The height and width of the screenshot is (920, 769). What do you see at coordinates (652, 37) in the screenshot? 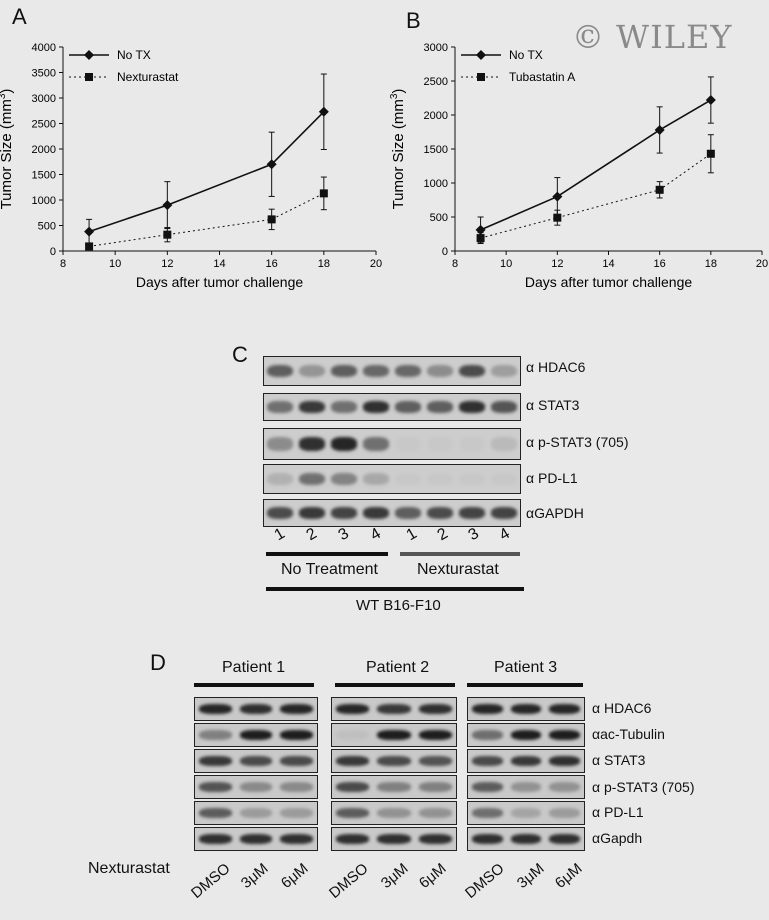
I see `wiley-watermark: © WILEY` at bounding box center [652, 37].